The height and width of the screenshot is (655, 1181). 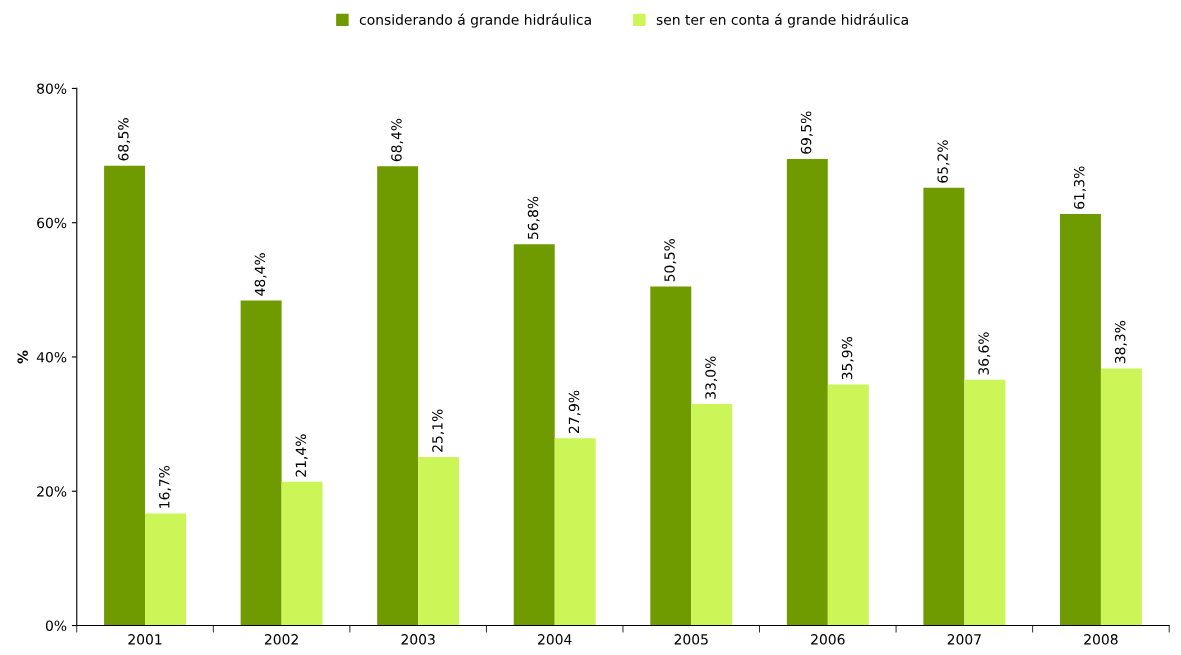 I want to click on x-tick-label: 2003, so click(x=418, y=639).